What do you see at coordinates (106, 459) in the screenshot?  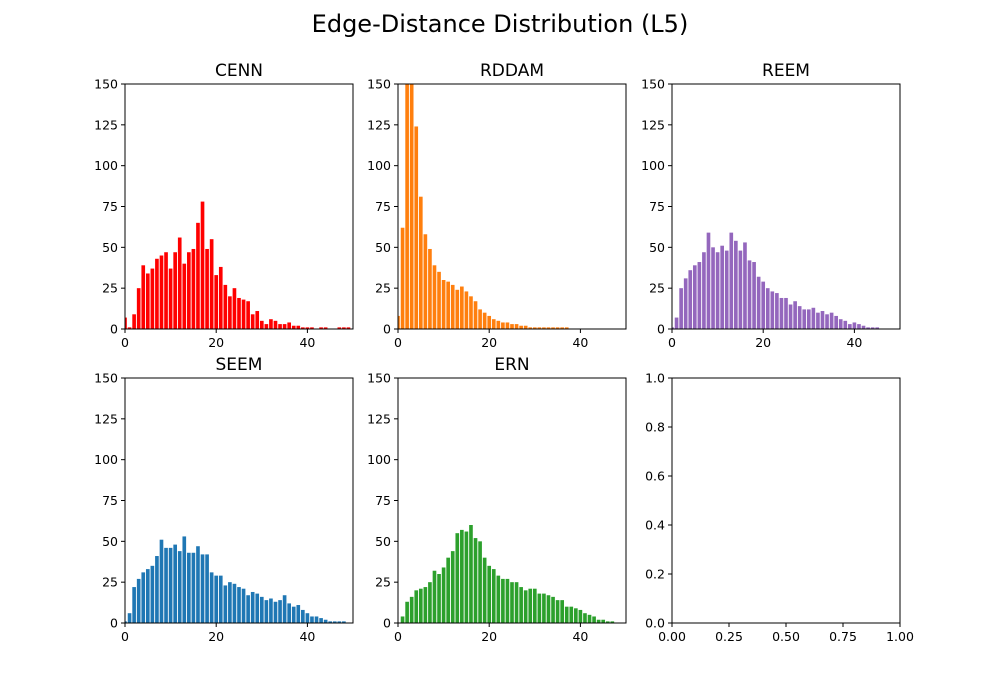 I see `y-tick-label: 100` at bounding box center [106, 459].